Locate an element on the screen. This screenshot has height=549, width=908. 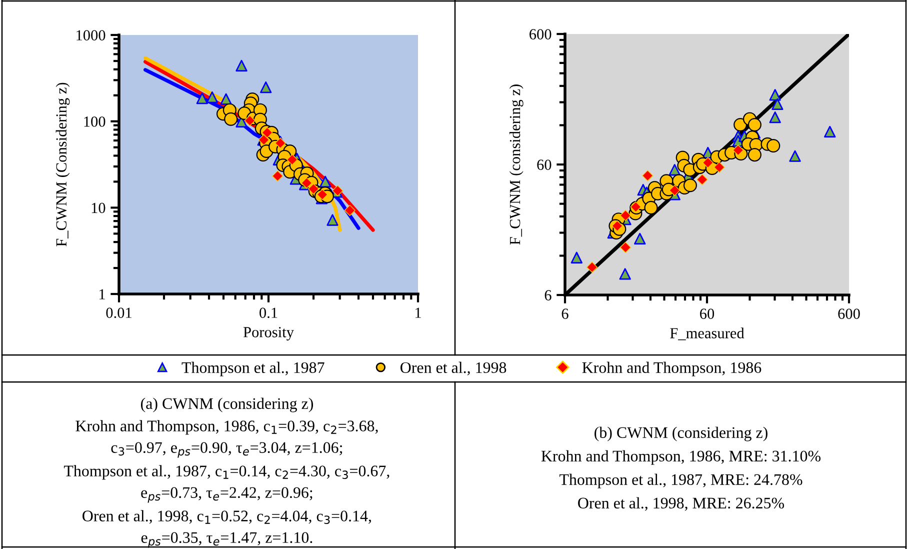
text: c$_{3}$=0.97, e$_{ps}$=0.90, τ$_{e}$=3.04, z=1.06; is located at coordinates (226, 450).